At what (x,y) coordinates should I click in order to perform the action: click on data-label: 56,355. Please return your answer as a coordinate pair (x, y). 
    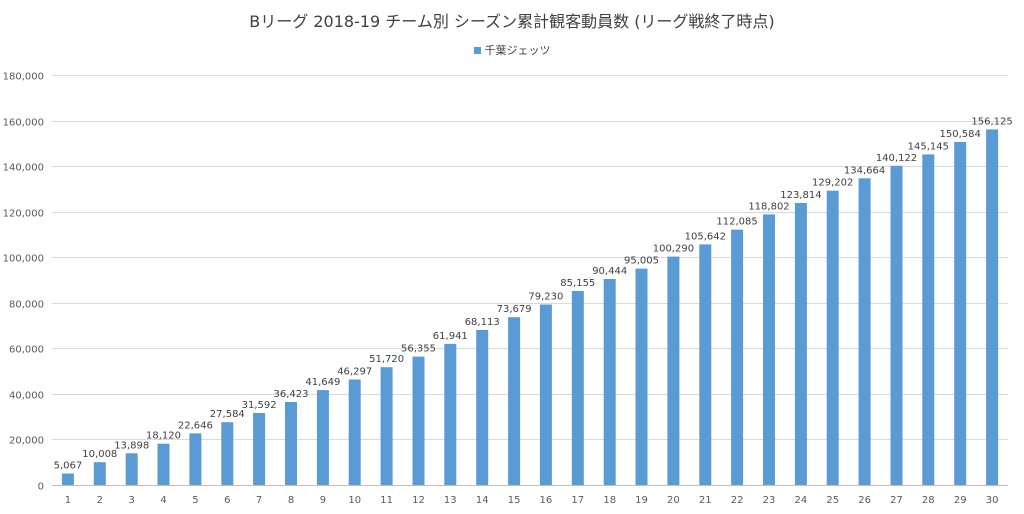
    Looking at the image, I should click on (418, 349).